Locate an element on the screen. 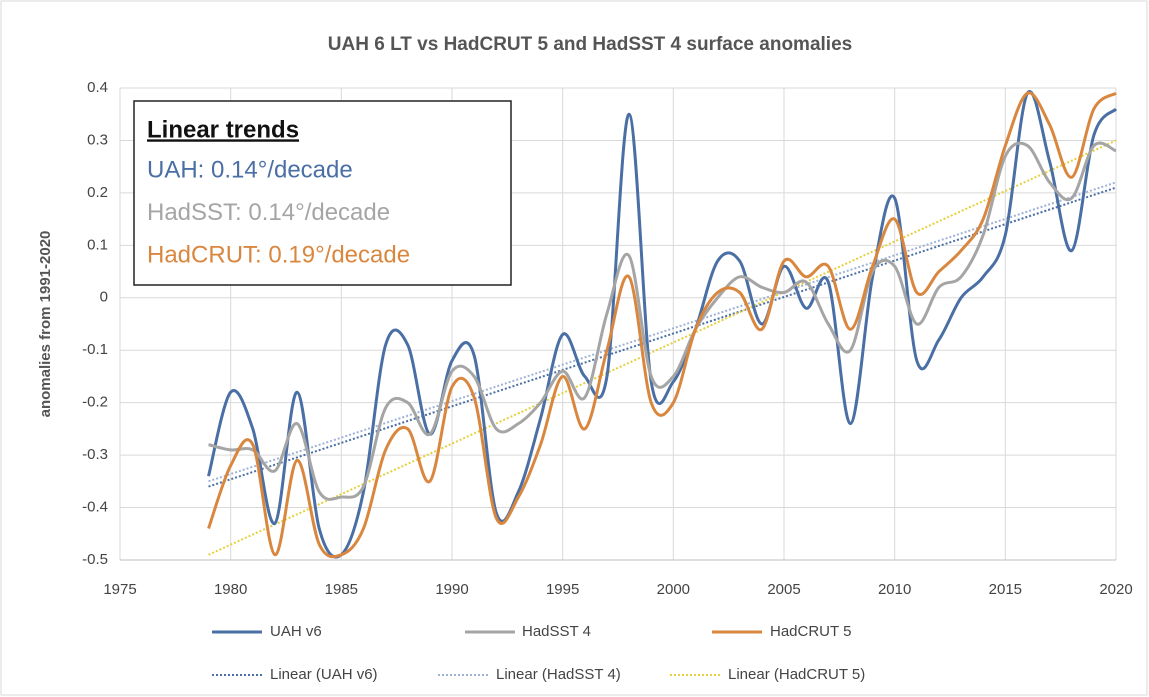 The width and height of the screenshot is (1149, 697). y-tick-label: 0.1 is located at coordinates (97, 244).